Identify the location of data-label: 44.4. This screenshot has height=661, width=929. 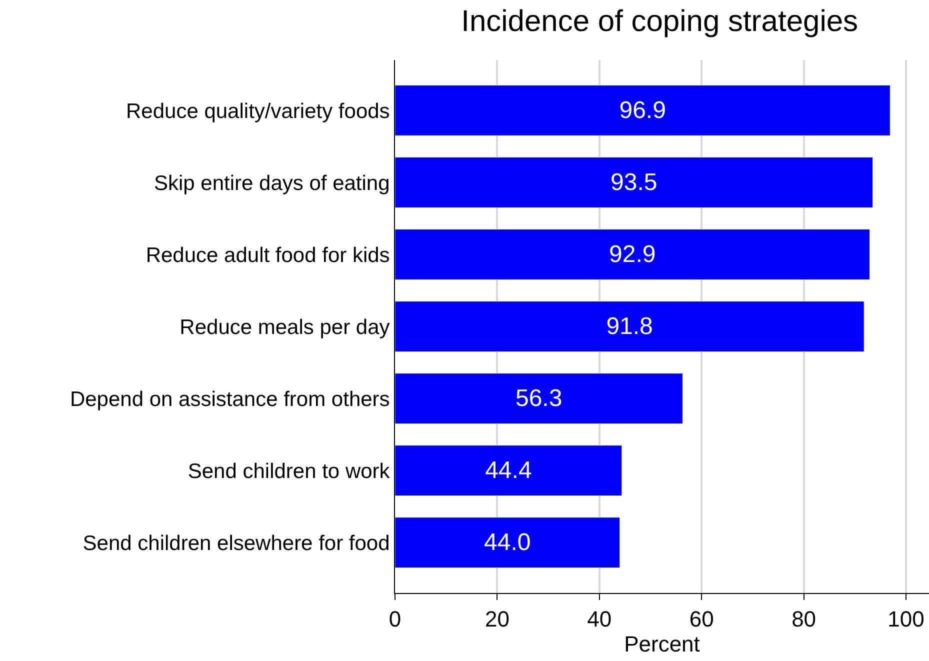
(508, 470).